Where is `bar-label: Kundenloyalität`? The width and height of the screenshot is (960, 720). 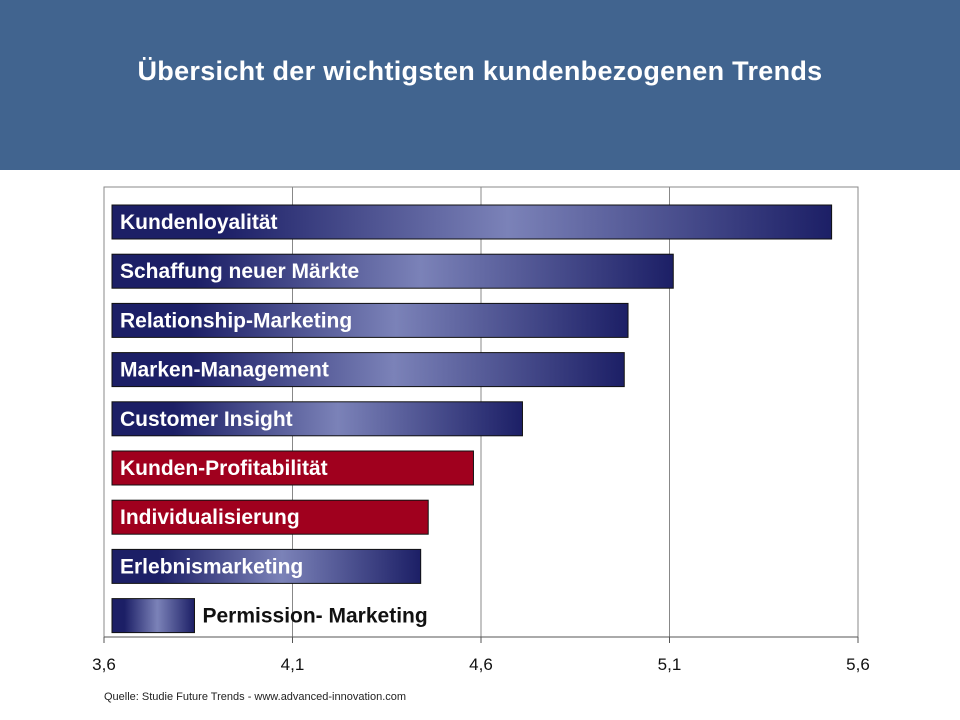
bar-label: Kundenloyalität is located at coordinates (199, 222).